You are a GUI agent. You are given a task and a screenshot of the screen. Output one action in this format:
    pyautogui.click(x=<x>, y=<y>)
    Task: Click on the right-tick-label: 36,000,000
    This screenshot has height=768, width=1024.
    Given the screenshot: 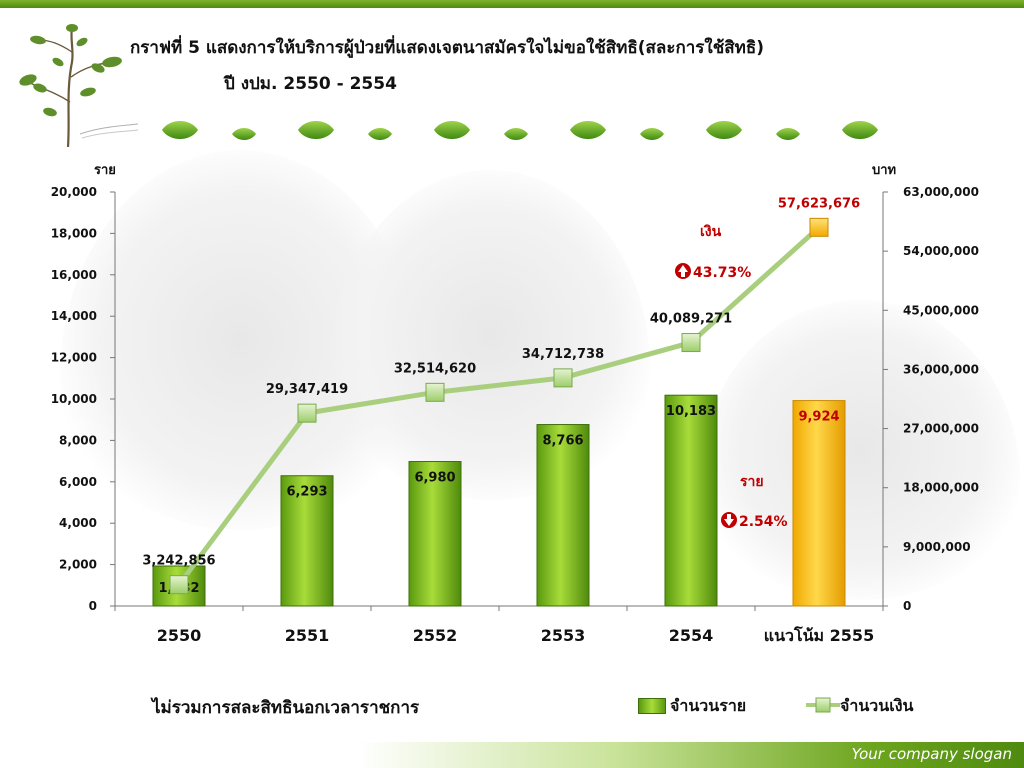 What is the action you would take?
    pyautogui.click(x=941, y=369)
    